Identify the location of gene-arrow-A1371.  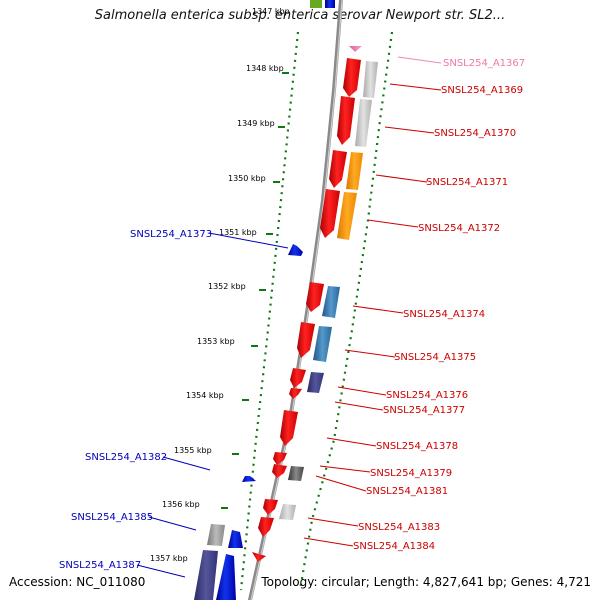
(338, 169).